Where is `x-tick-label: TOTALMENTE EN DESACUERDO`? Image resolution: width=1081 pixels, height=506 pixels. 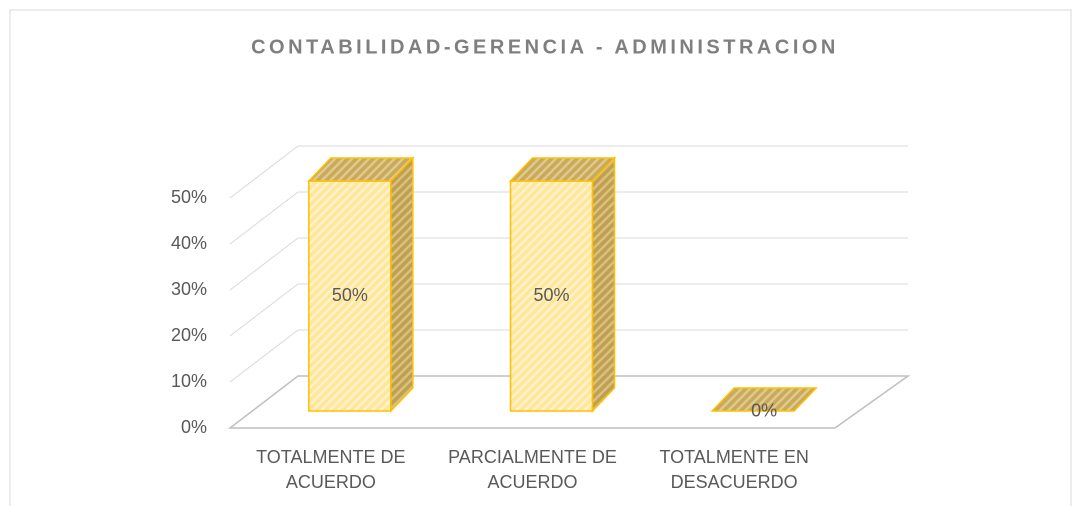
x-tick-label: TOTALMENTE EN DESACUERDO is located at coordinates (734, 469).